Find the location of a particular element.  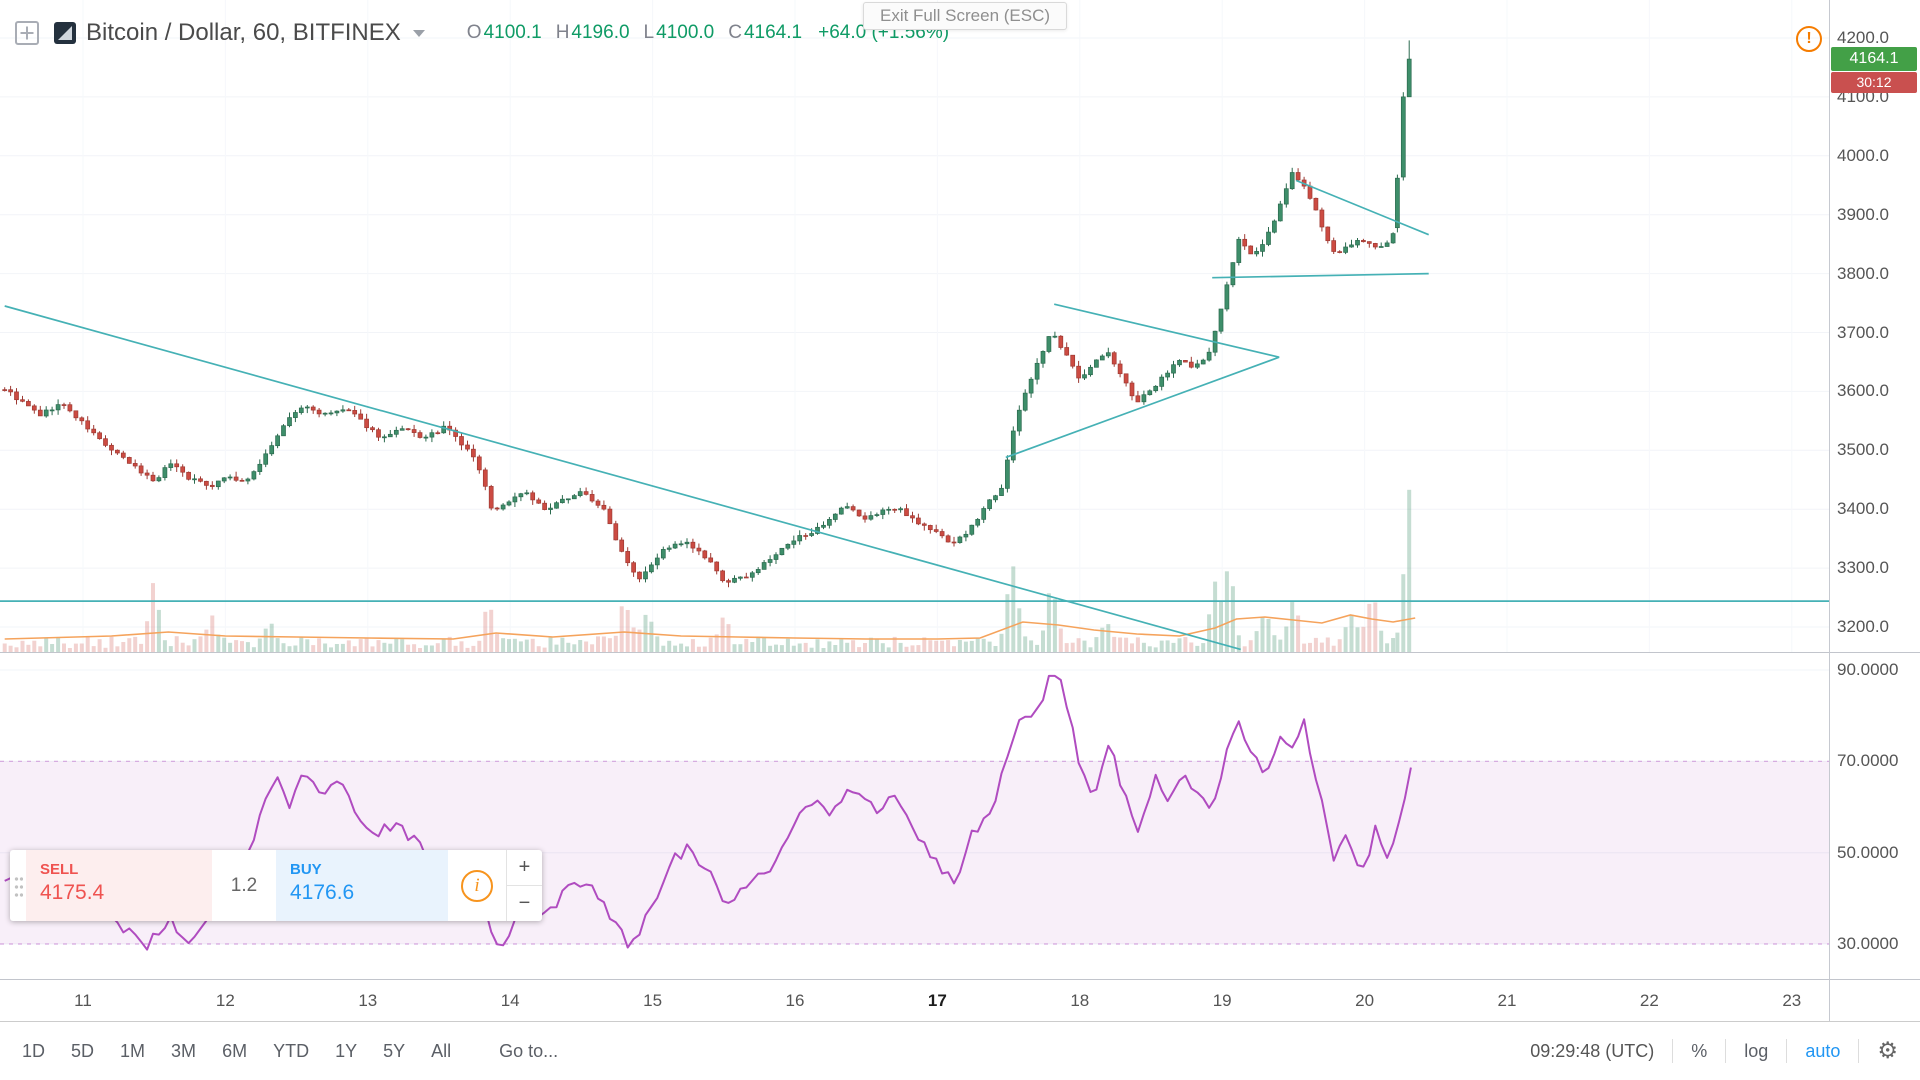

settings-gear-icon: ⚙ is located at coordinates (1887, 1051).